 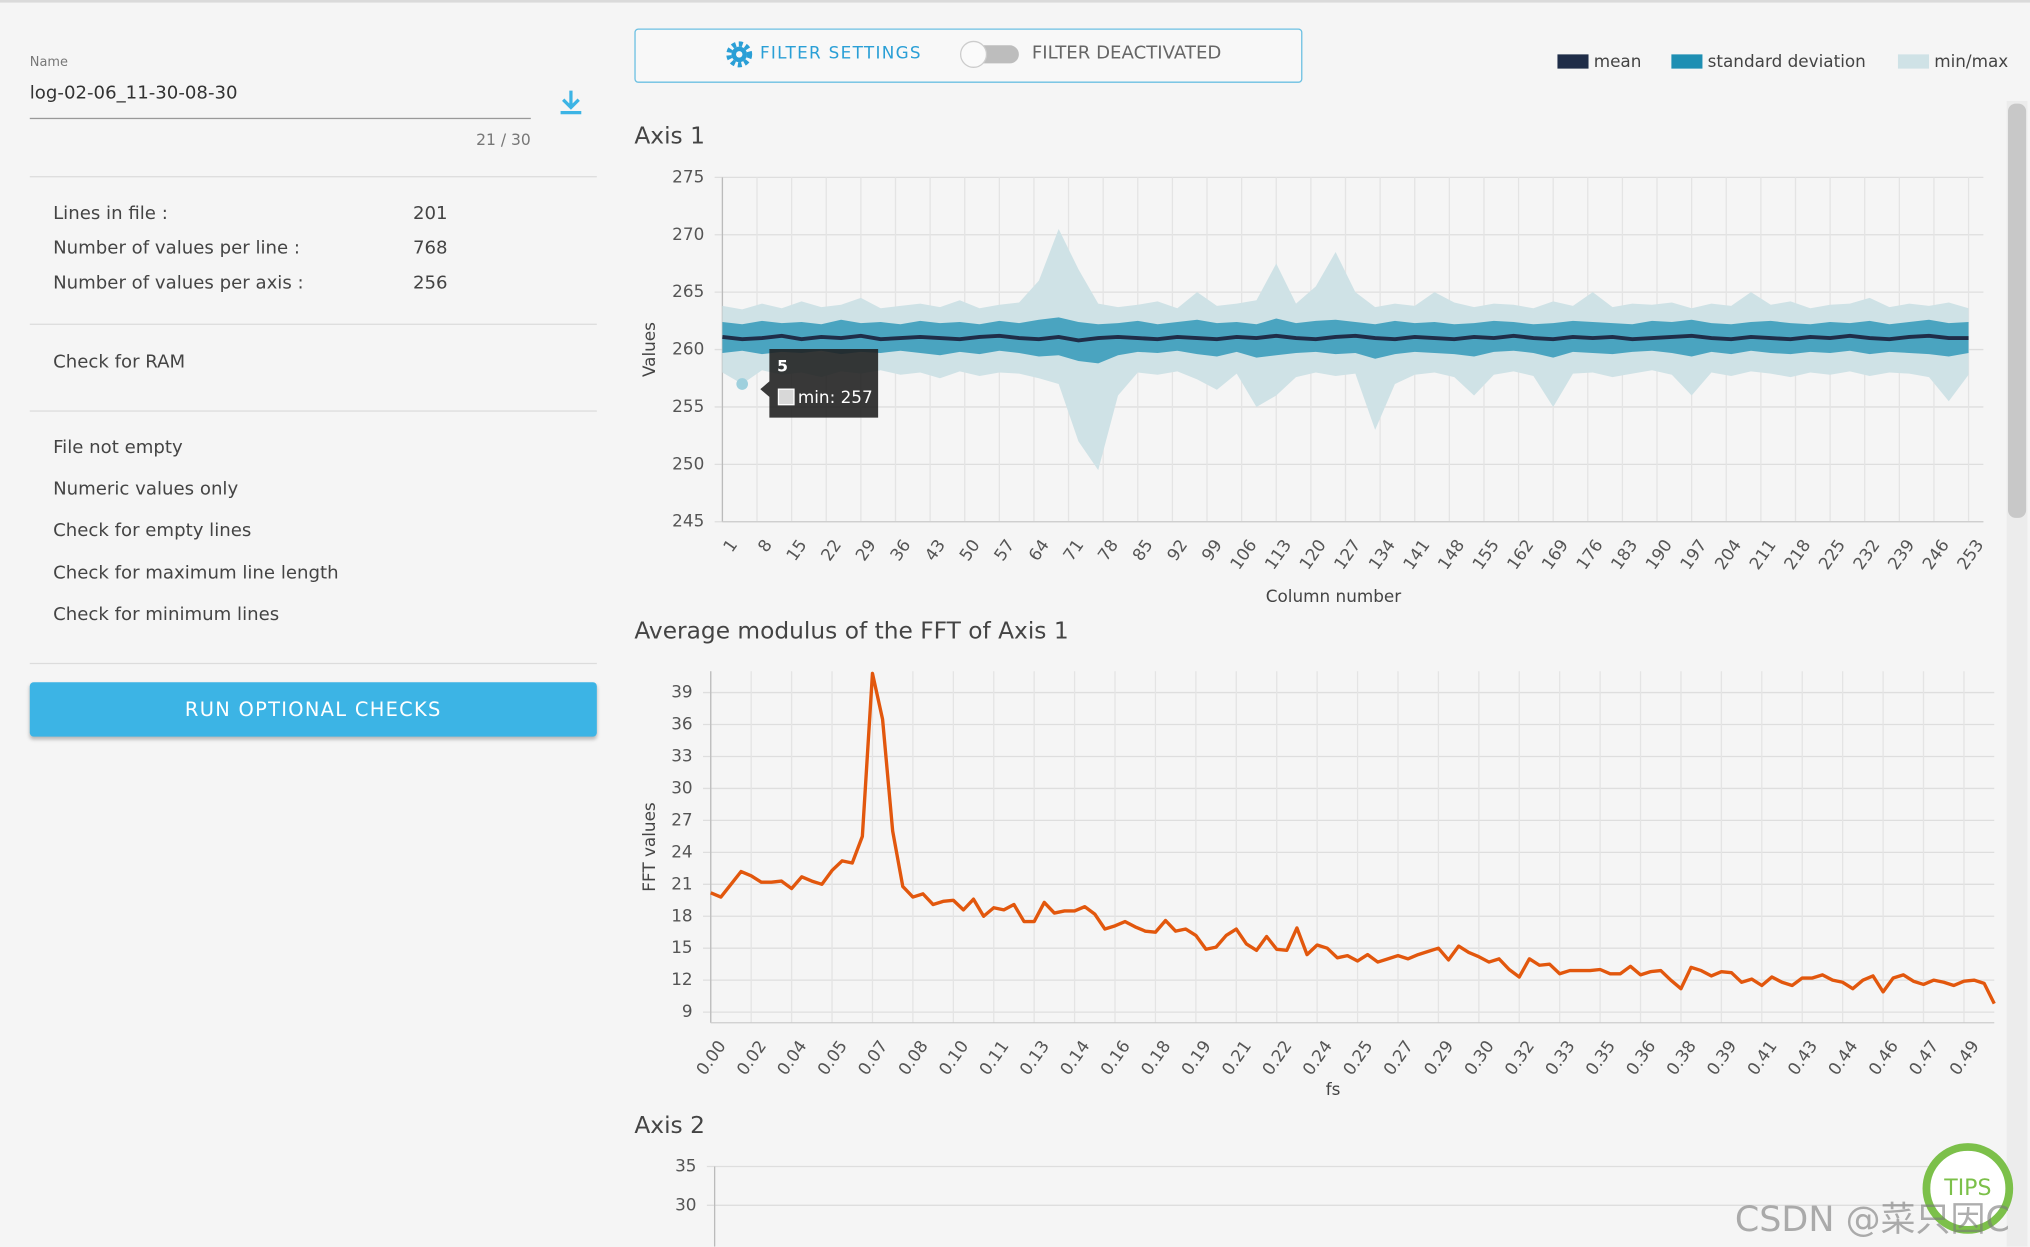 I want to click on x-tick-label: 0.32, so click(x=1519, y=1057).